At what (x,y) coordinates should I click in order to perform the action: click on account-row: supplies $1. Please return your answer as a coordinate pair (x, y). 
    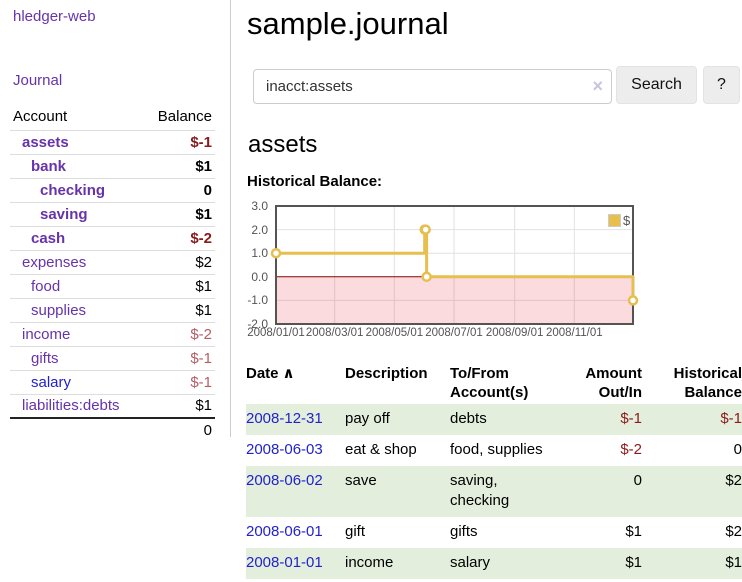
    Looking at the image, I should click on (112, 309).